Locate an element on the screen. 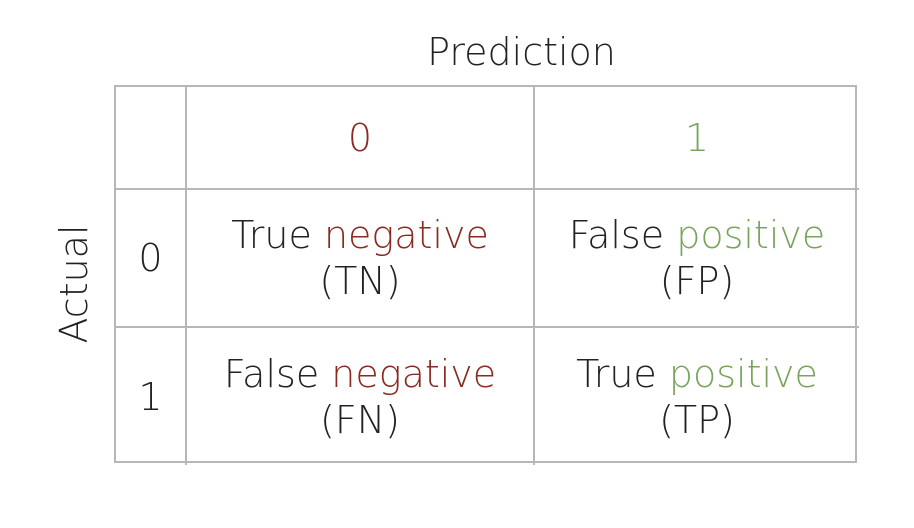 Image resolution: width=914 pixels, height=528 pixels. cell-fp-abbr: (FP) is located at coordinates (697, 281).